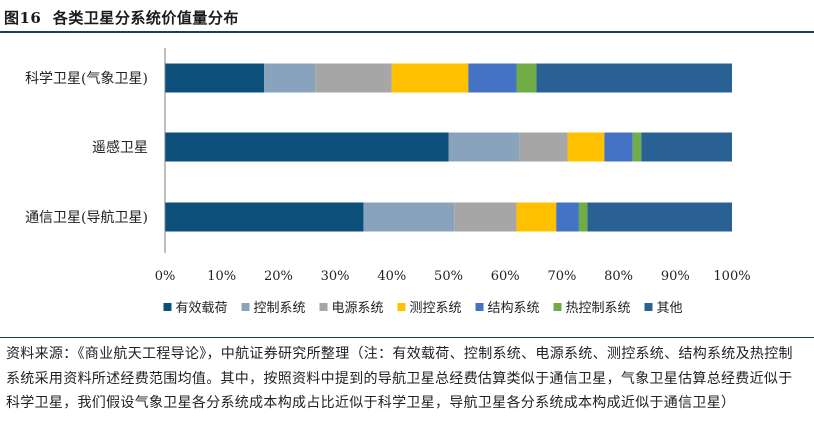 This screenshot has height=448, width=814. What do you see at coordinates (165, 276) in the screenshot?
I see `x-tick-label: 0%` at bounding box center [165, 276].